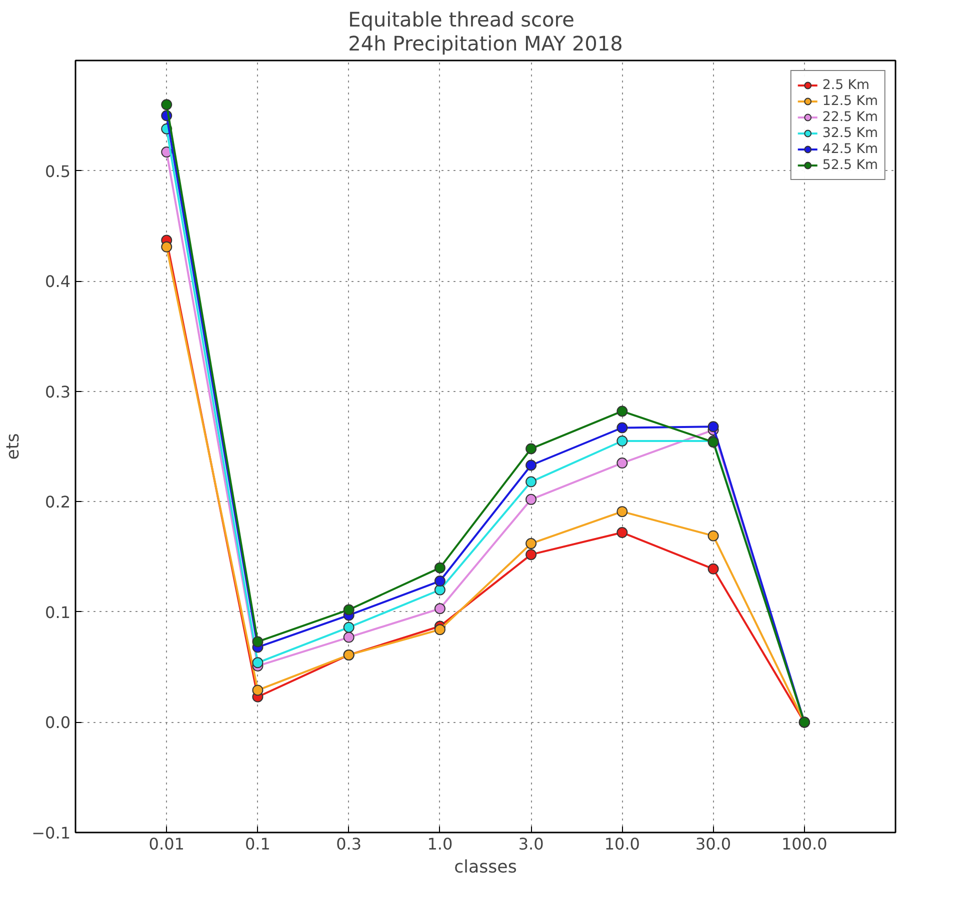  Describe the element at coordinates (850, 165) in the screenshot. I see `legend-label: 52.5 Km` at that location.